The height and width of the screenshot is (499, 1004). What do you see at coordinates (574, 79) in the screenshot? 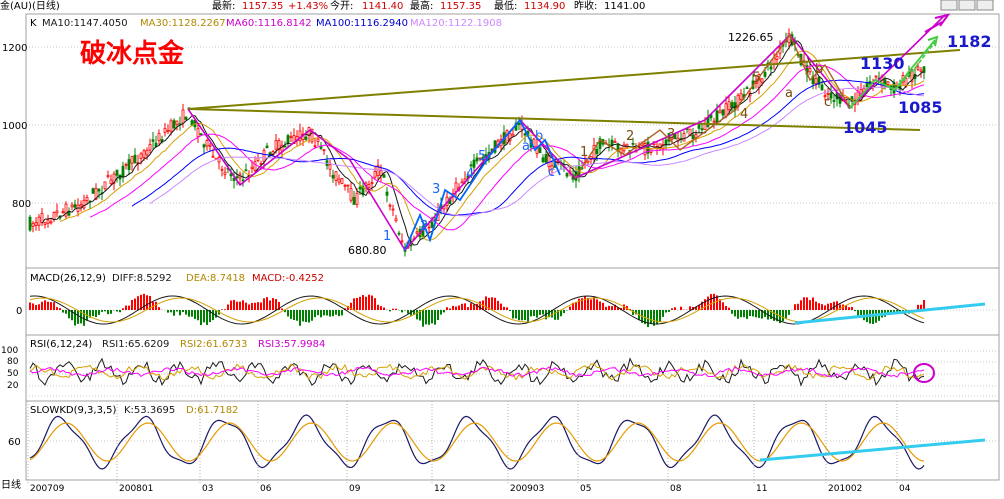
I see `upper-trendline` at bounding box center [574, 79].